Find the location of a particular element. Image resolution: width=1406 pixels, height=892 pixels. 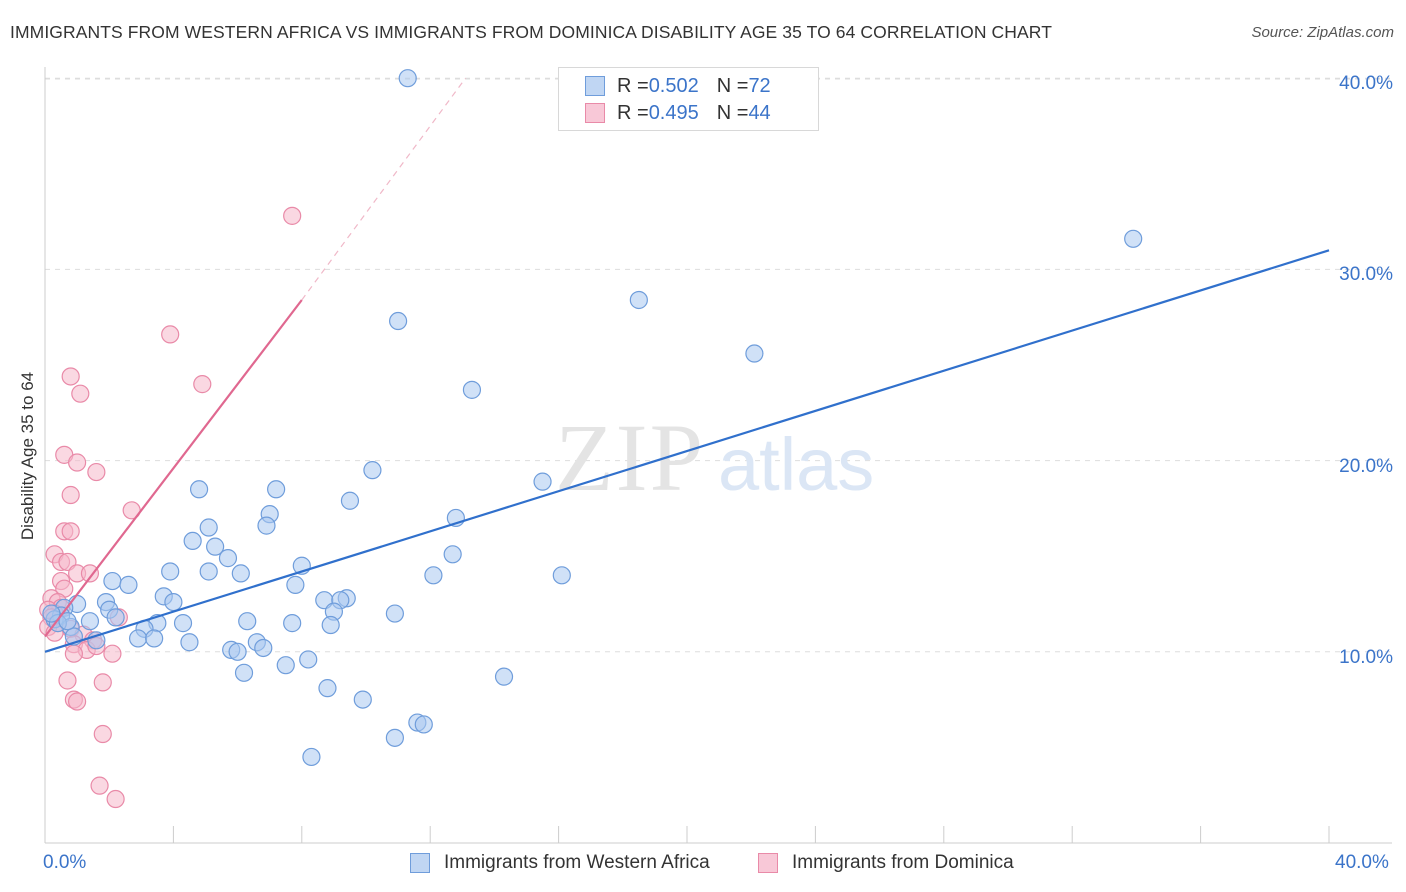

legend-row-pink: R = 0.495 N = 44 is located at coordinates (678, 113).